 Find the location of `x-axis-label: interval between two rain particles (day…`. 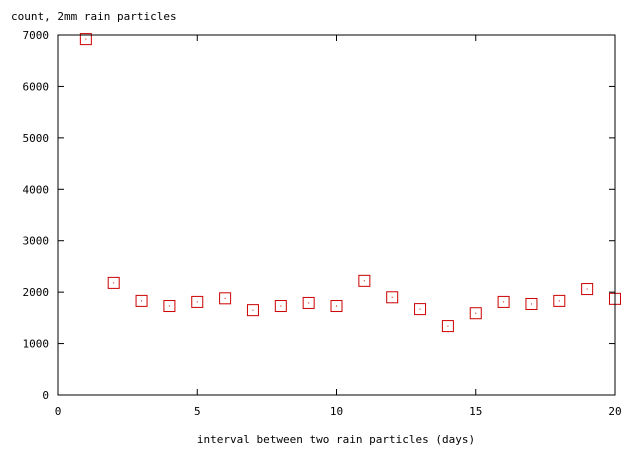

x-axis-label: interval between two rain particles (day… is located at coordinates (336, 439).